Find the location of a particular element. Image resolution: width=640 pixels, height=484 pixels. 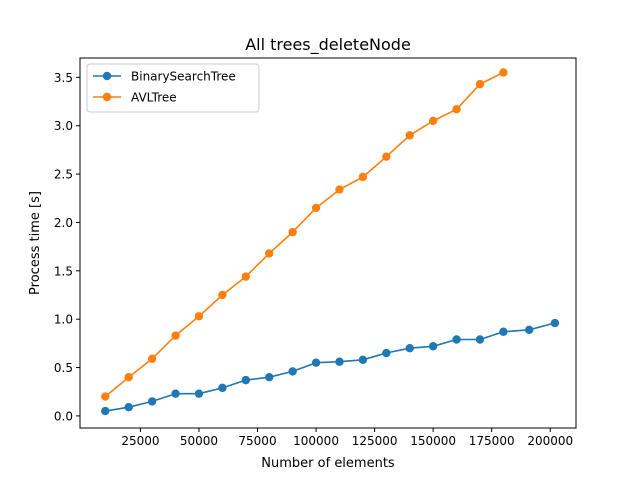

y-tick-label: 1.5 is located at coordinates (63, 271).